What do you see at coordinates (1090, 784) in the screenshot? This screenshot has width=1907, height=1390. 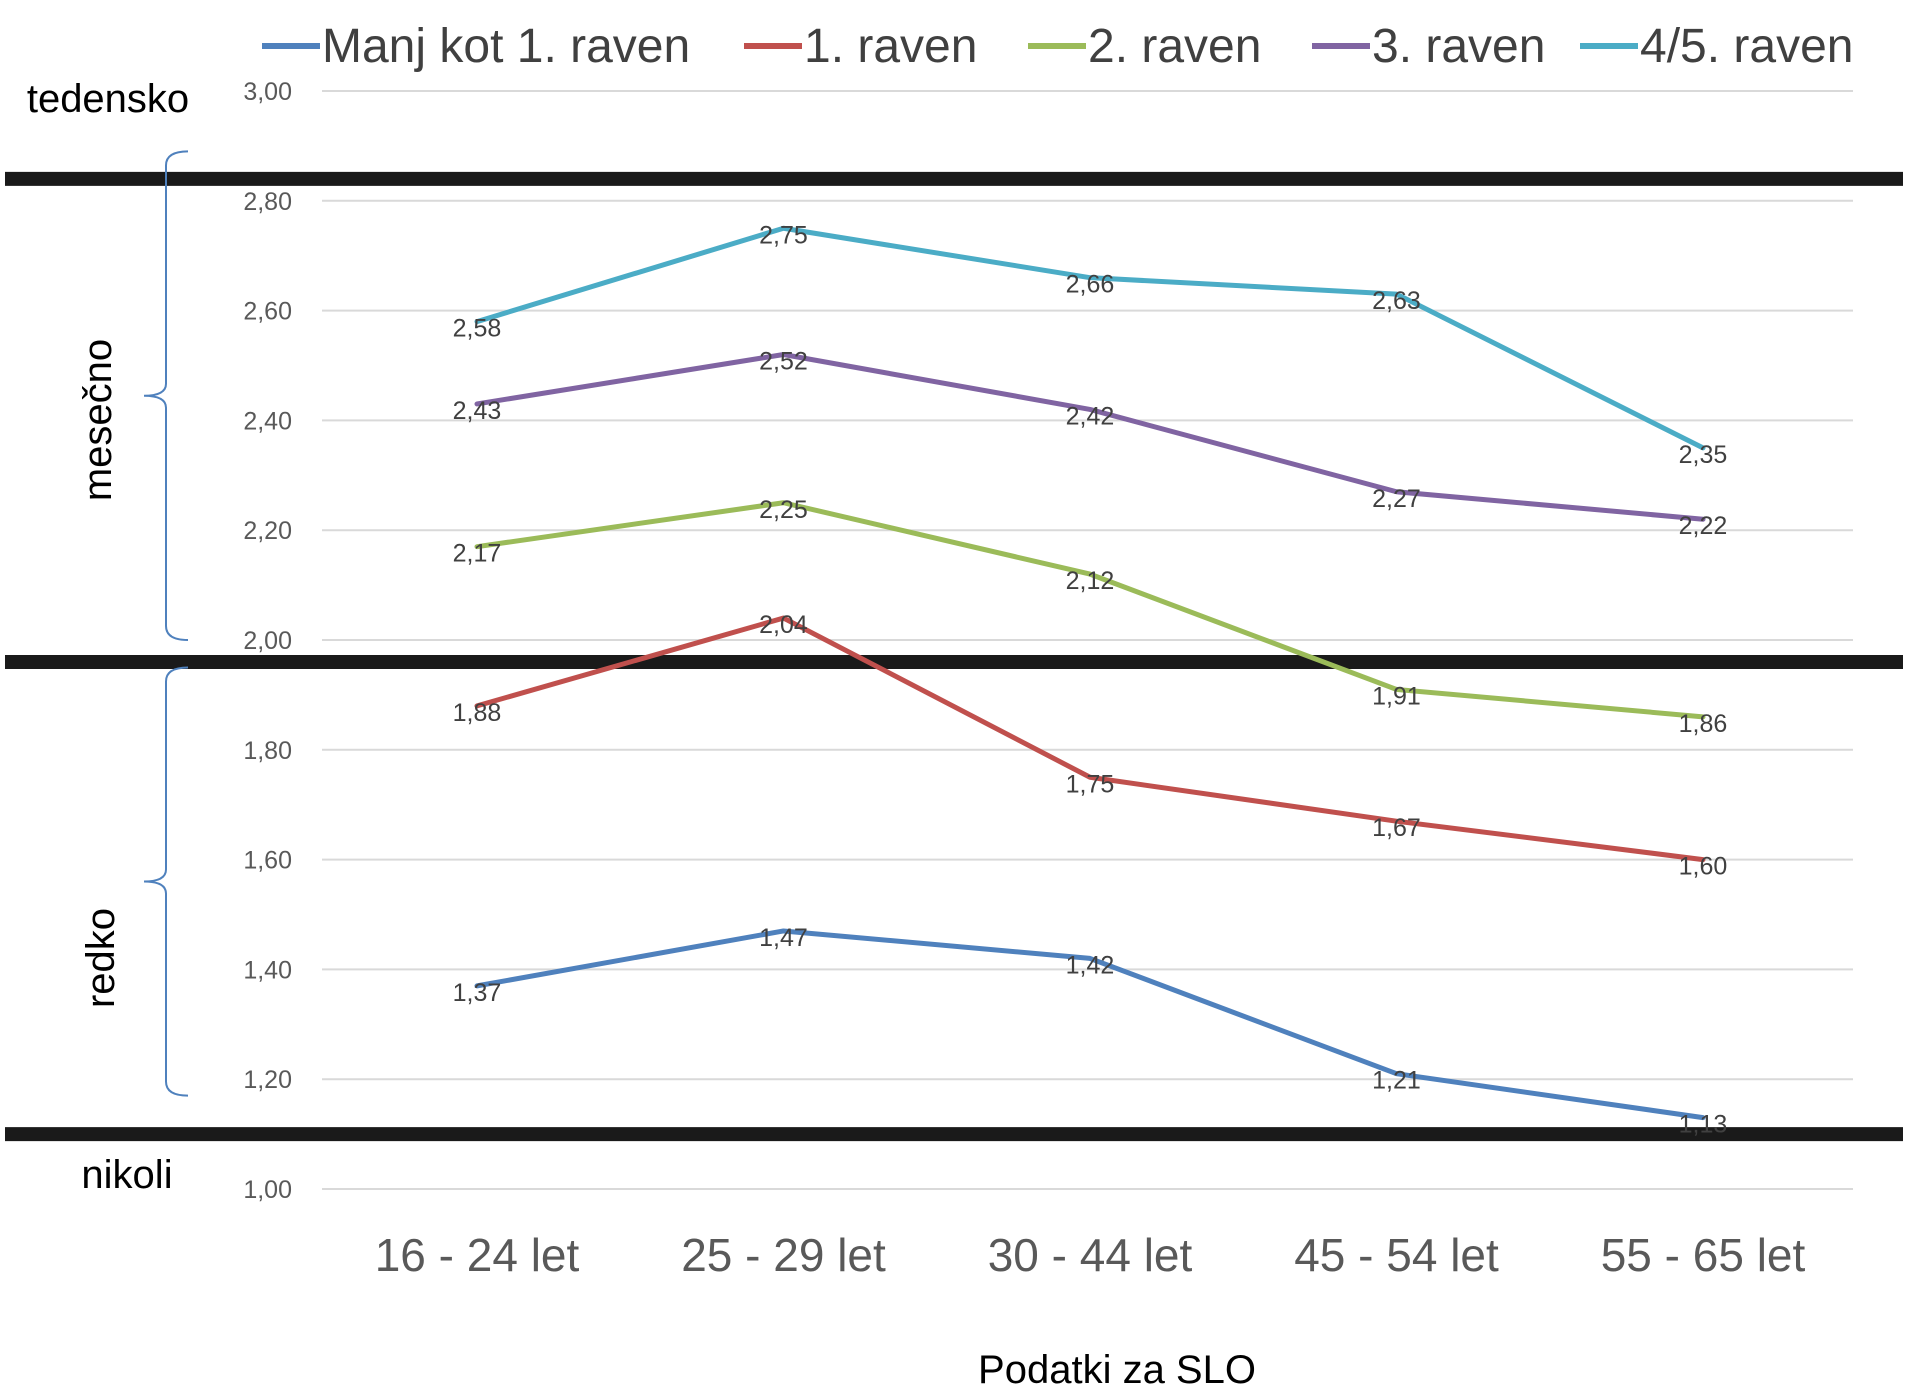 I see `data-label: 1,75` at bounding box center [1090, 784].